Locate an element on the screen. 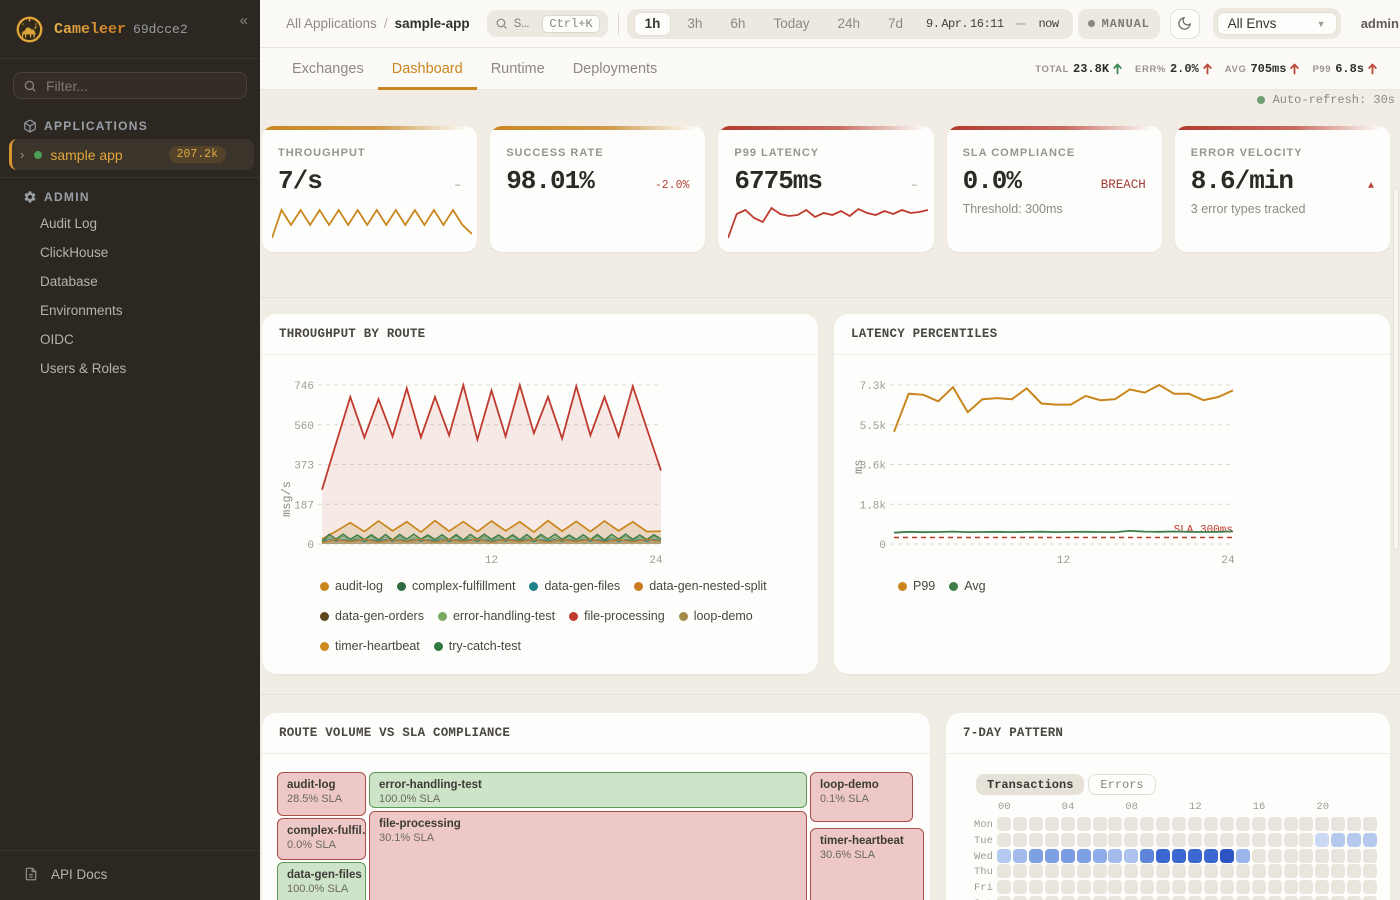  svg-text: ms is located at coordinates (859, 467).